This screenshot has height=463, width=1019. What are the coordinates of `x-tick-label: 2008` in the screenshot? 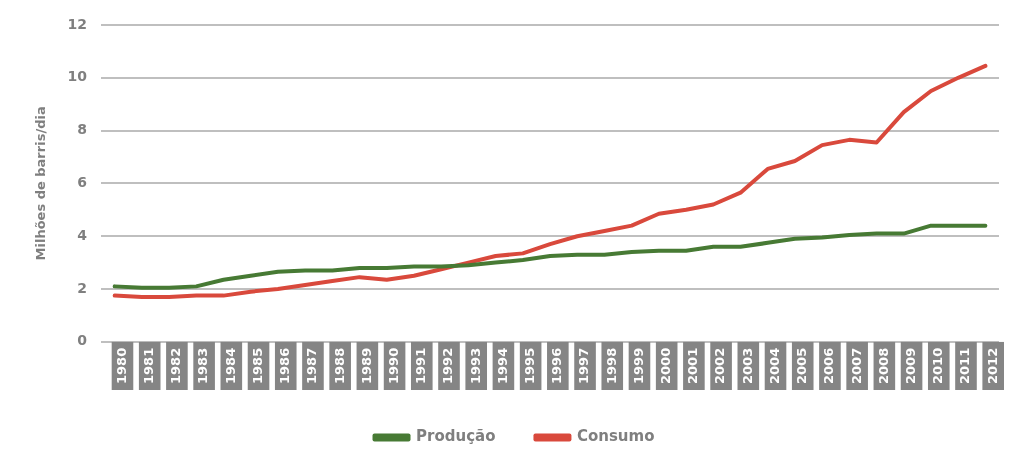 It's located at (883, 366).